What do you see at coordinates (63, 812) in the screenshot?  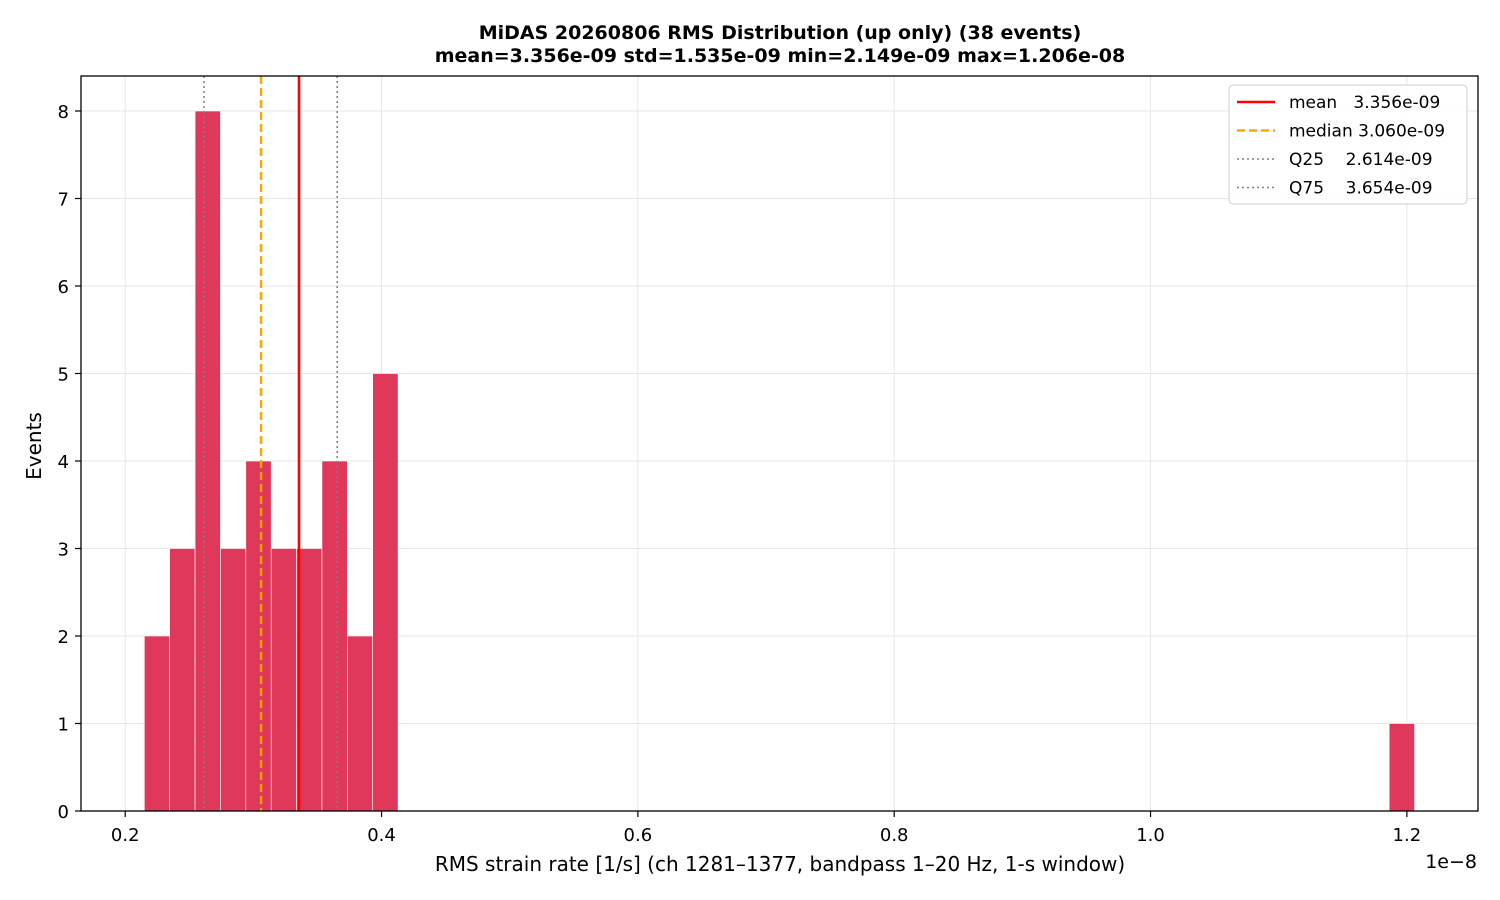 I see `y-tick-label: 0` at bounding box center [63, 812].